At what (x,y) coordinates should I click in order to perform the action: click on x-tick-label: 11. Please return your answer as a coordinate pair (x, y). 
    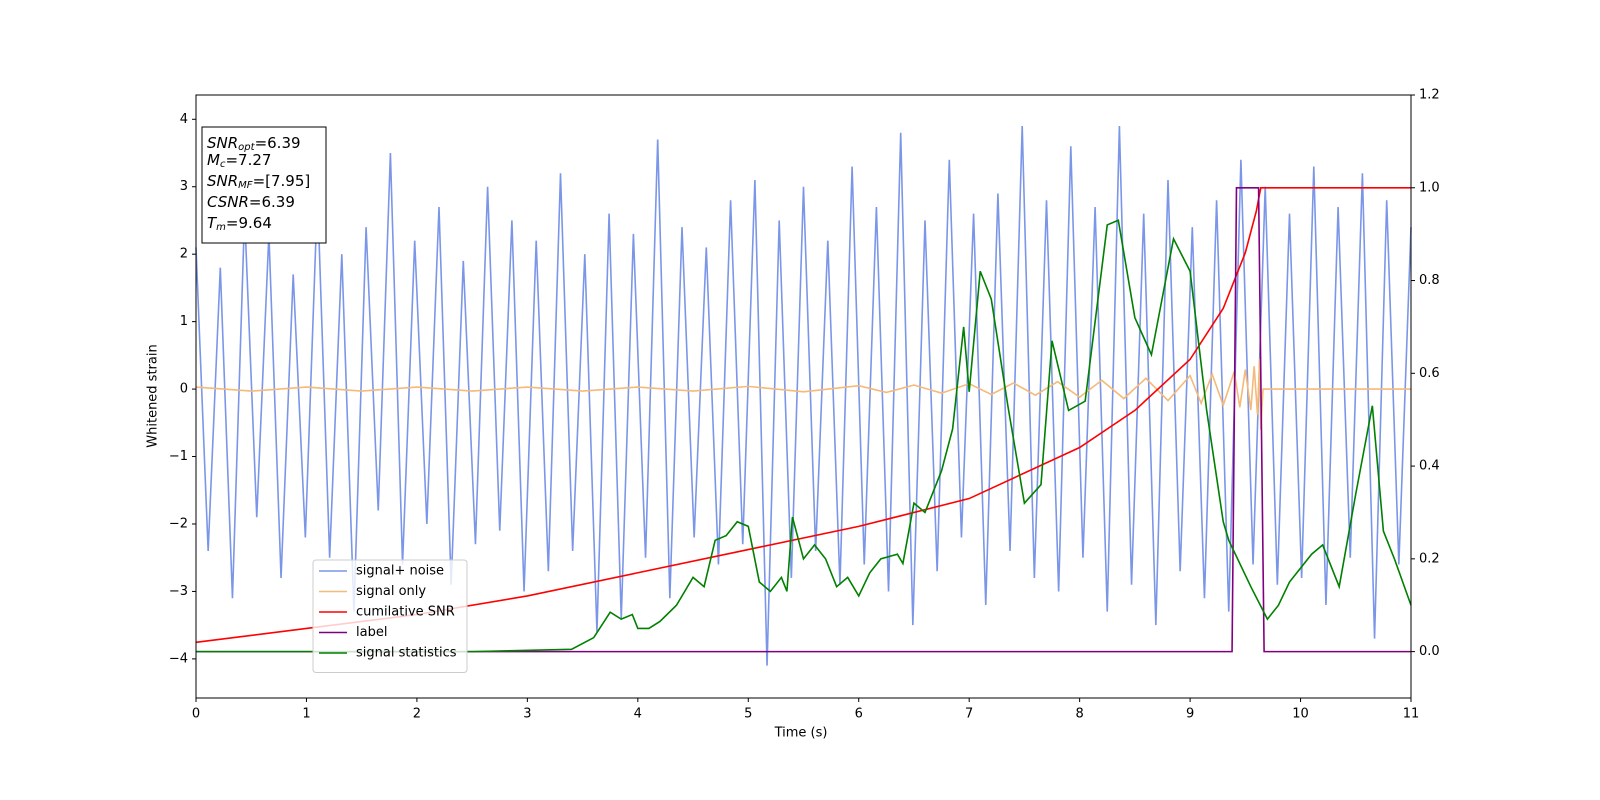
    Looking at the image, I should click on (1411, 714).